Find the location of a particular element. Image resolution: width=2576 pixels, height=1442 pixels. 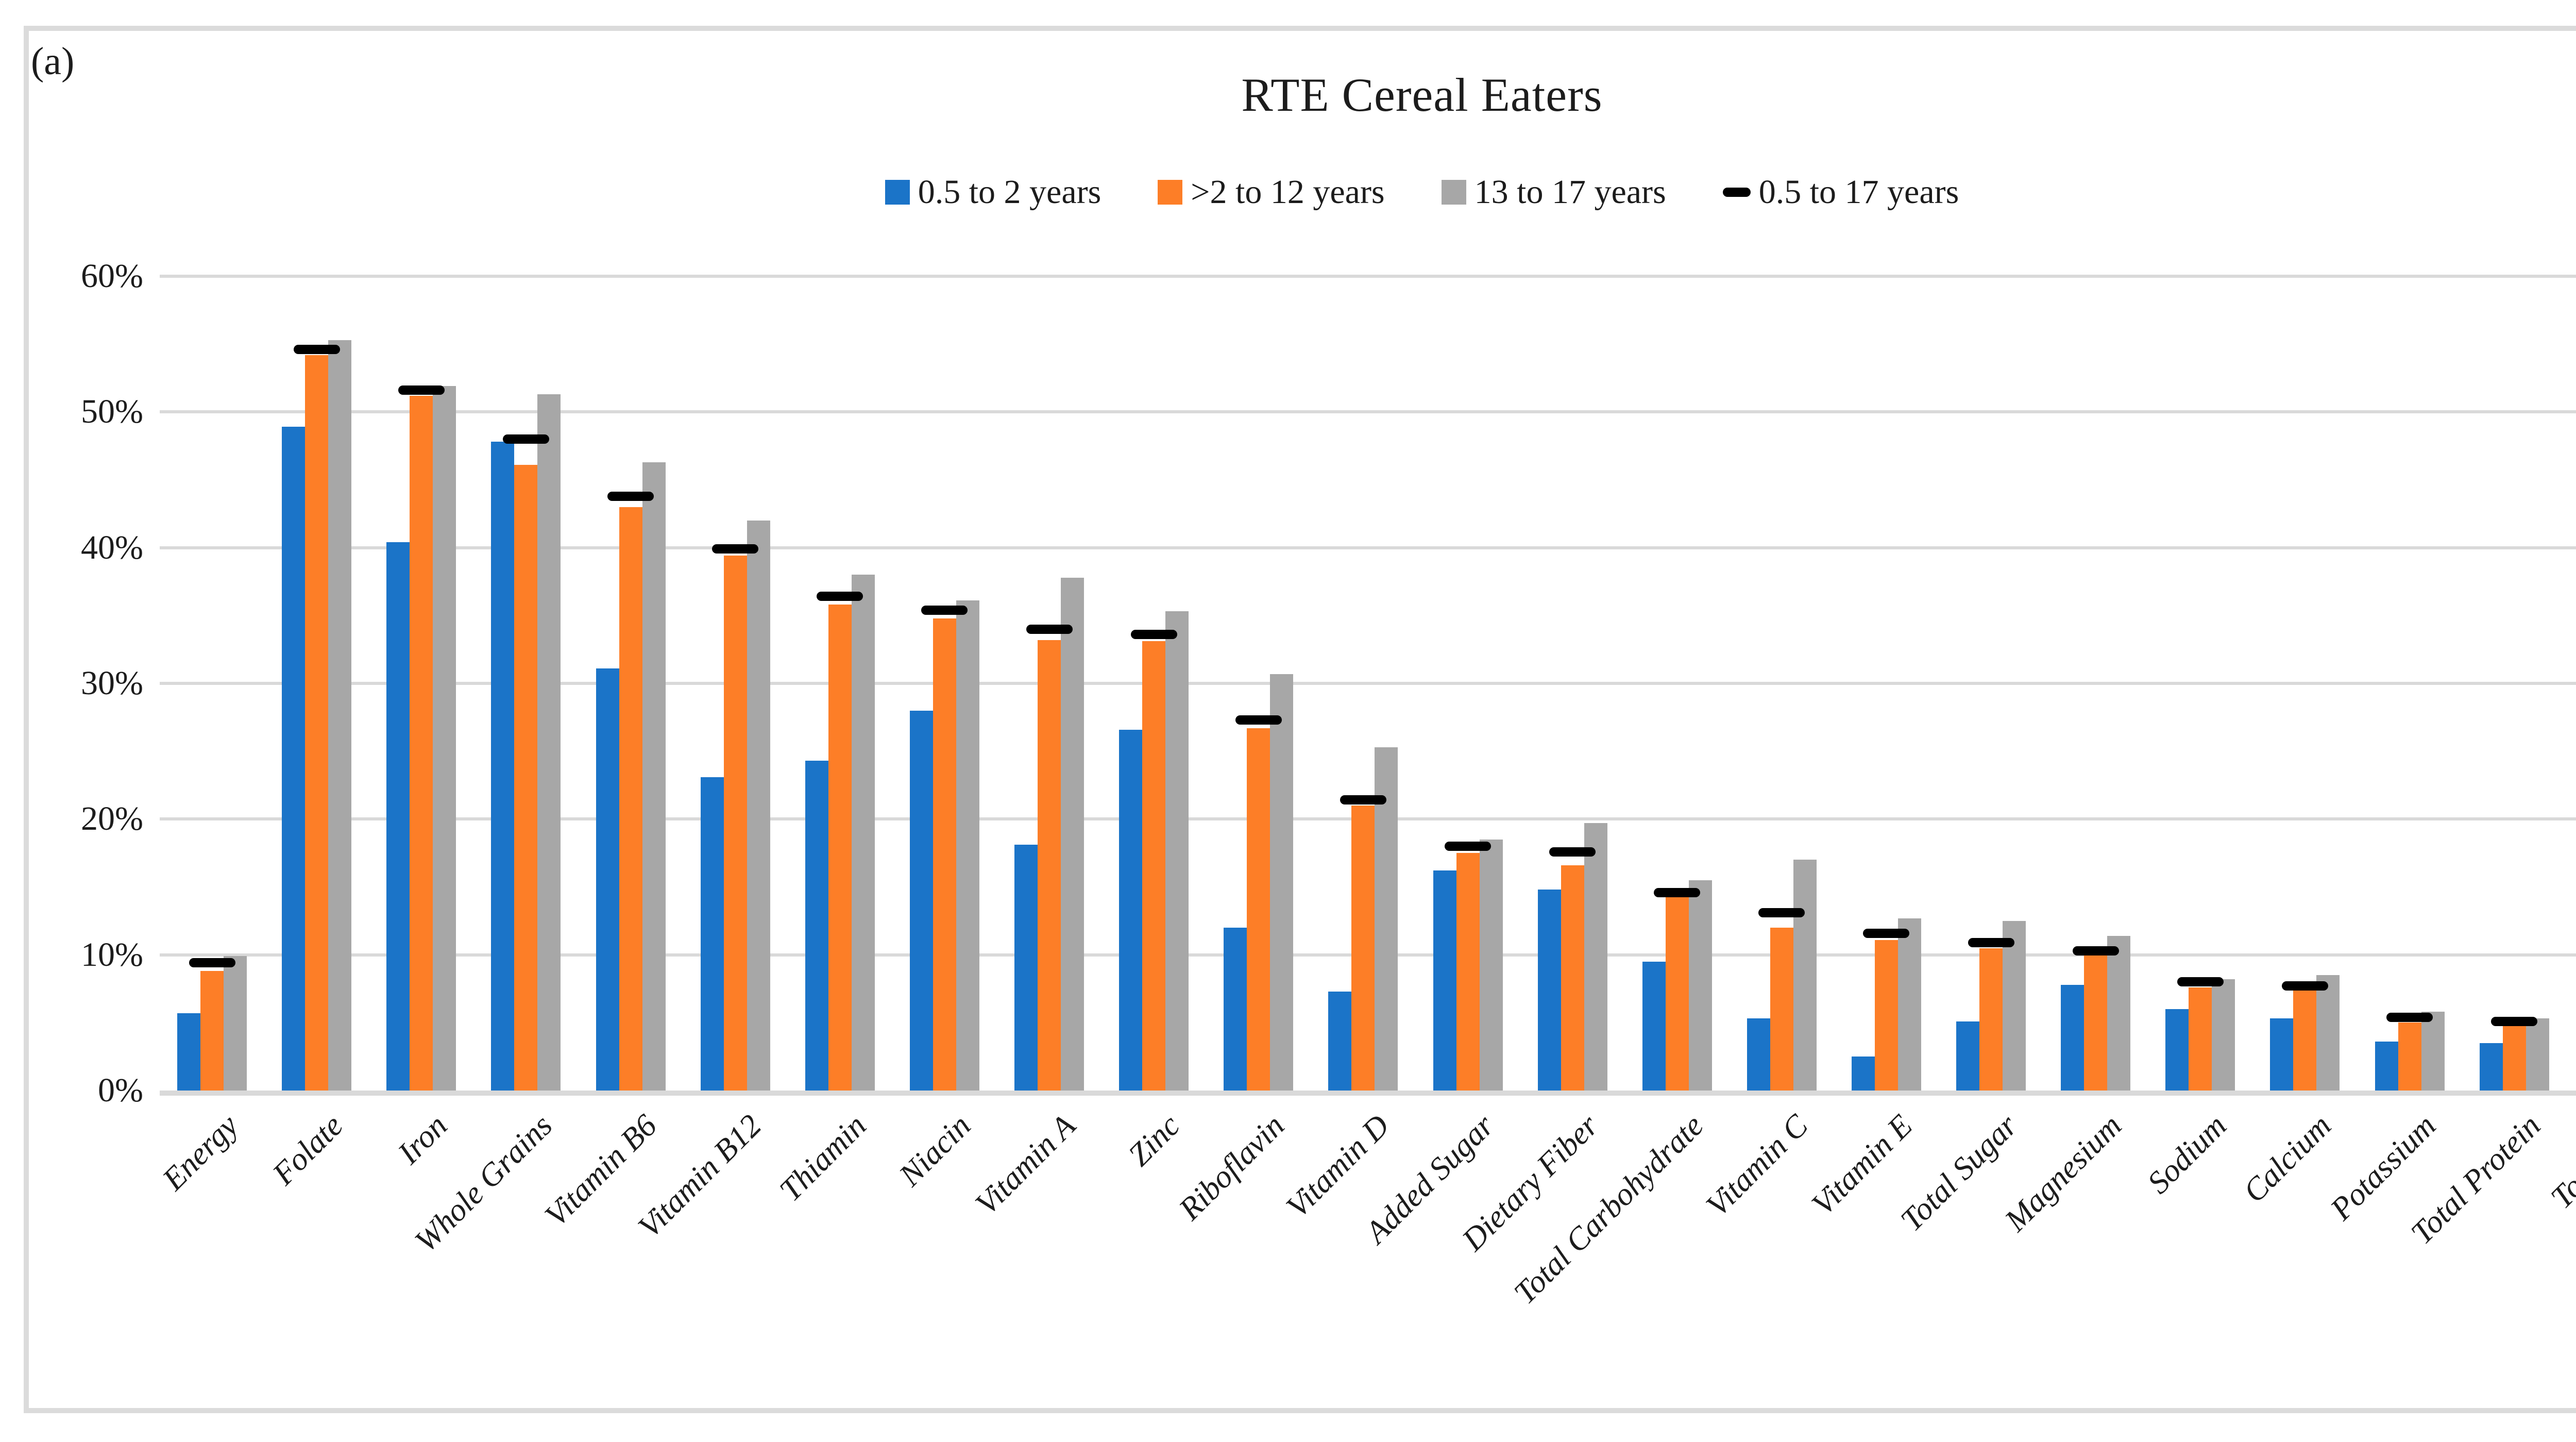

legend-dash-marker-icon is located at coordinates (1736, 193).